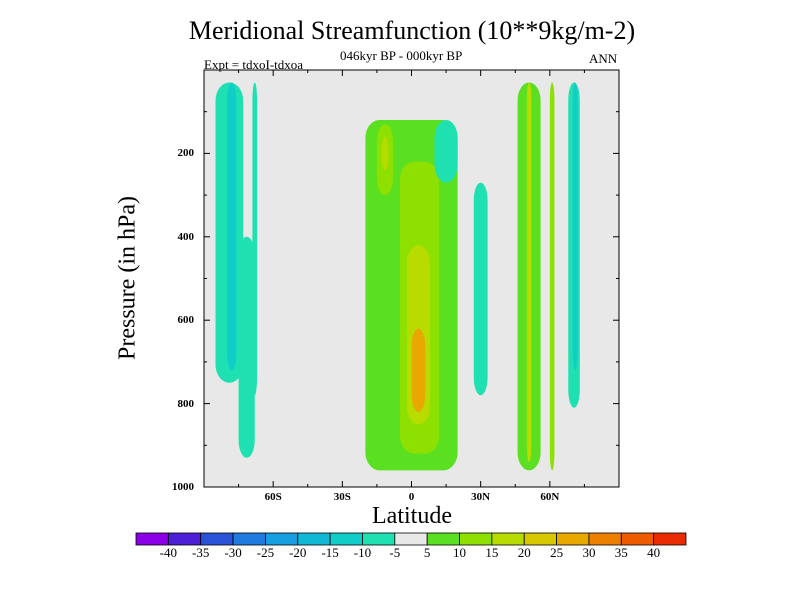  I want to click on y-tick-label: 1000, so click(183, 487).